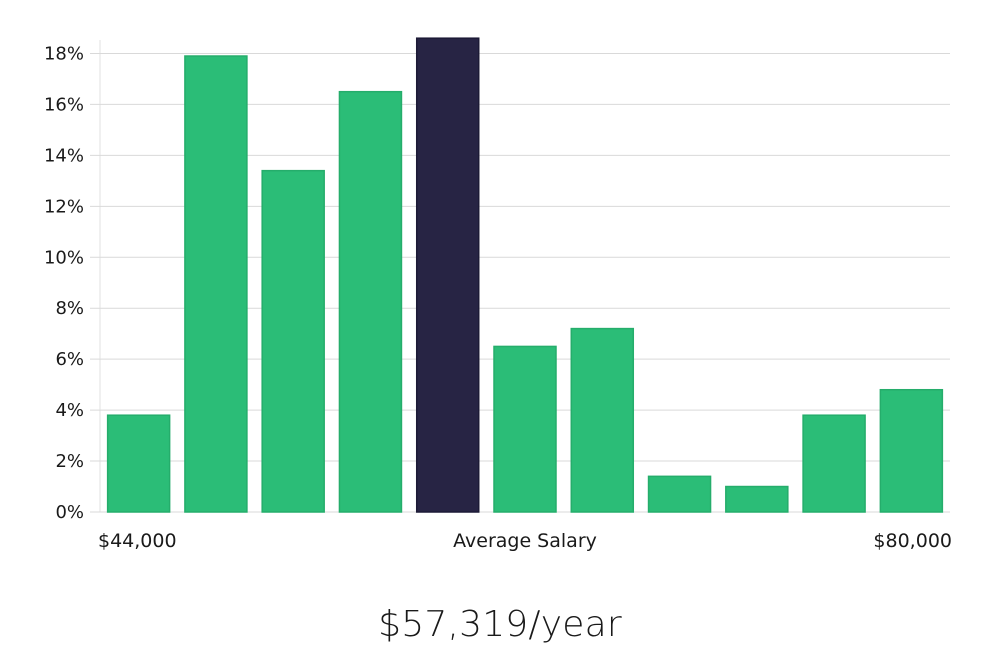 The height and width of the screenshot is (660, 1000). Describe the element at coordinates (64, 53) in the screenshot. I see `y-tick-label: 18%` at that location.